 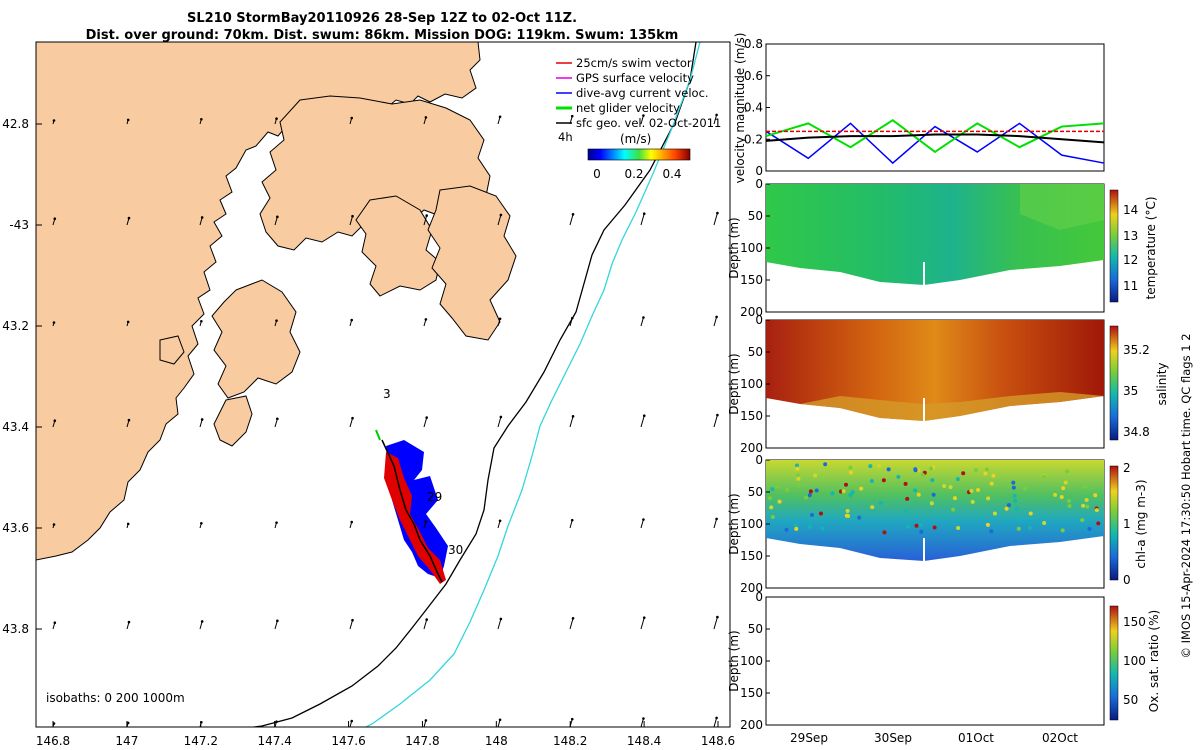 What do you see at coordinates (1136, 432) in the screenshot?
I see `salinity-cbar-tick-2: 34.8` at bounding box center [1136, 432].